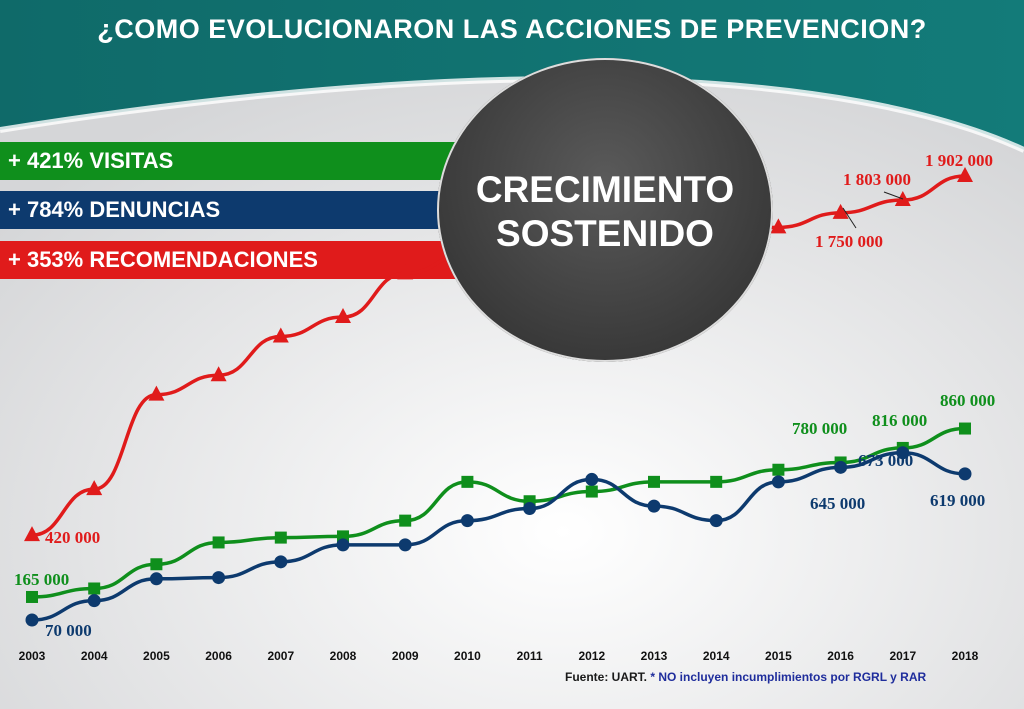 The height and width of the screenshot is (709, 1024). I want to click on x-tick-2016: 2016, so click(840, 656).